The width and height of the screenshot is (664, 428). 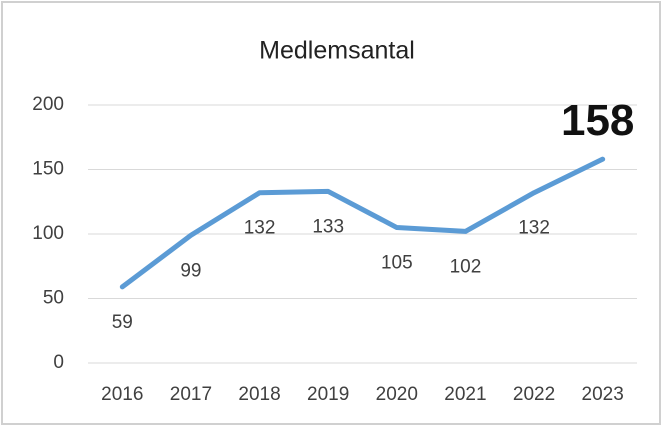 What do you see at coordinates (122, 394) in the screenshot?
I see `x-tick-label: 2016` at bounding box center [122, 394].